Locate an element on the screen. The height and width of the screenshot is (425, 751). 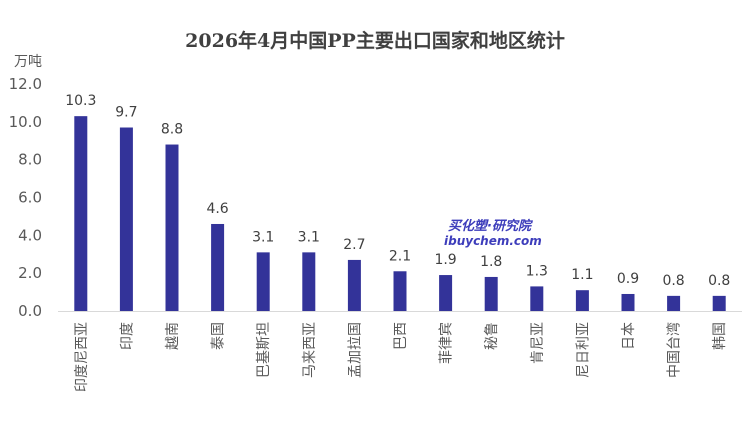
x-tick-label: 巴西 is located at coordinates (401, 336).